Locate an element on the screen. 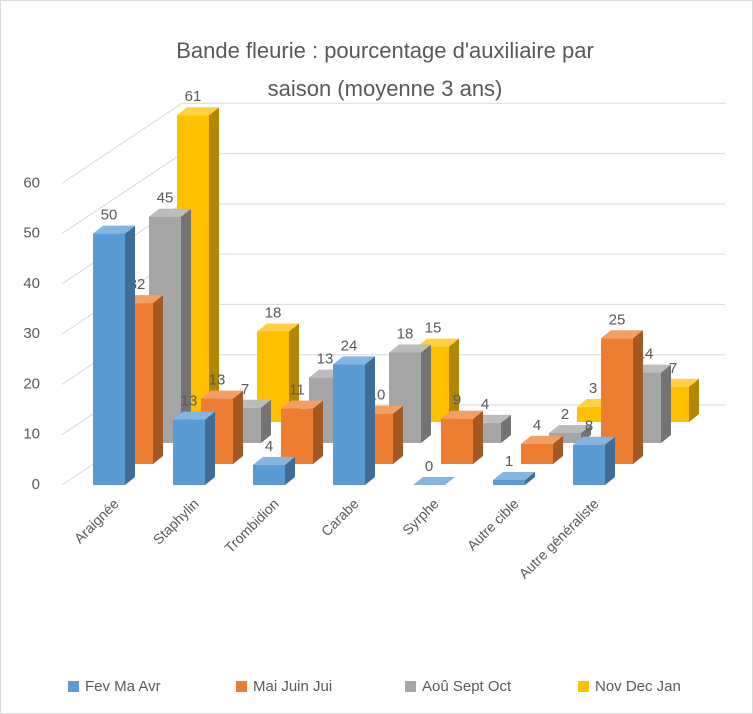 The width and height of the screenshot is (753, 714). data-label: 45 is located at coordinates (165, 198).